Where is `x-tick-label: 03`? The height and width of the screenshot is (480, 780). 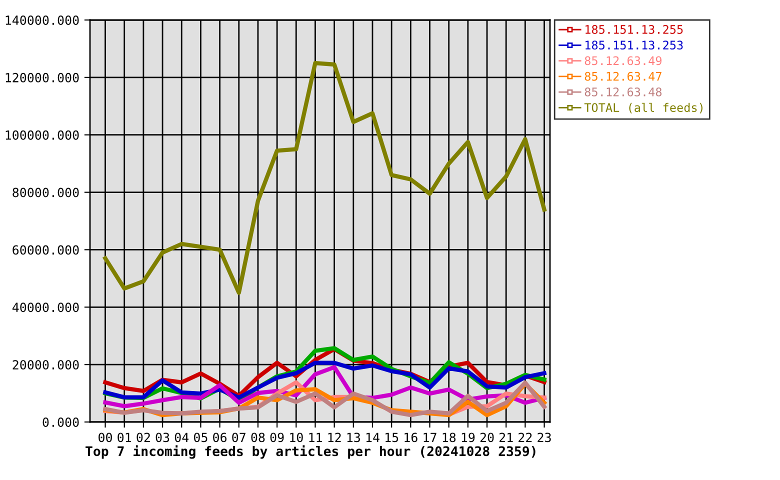
x-tick-label: 03 is located at coordinates (163, 437).